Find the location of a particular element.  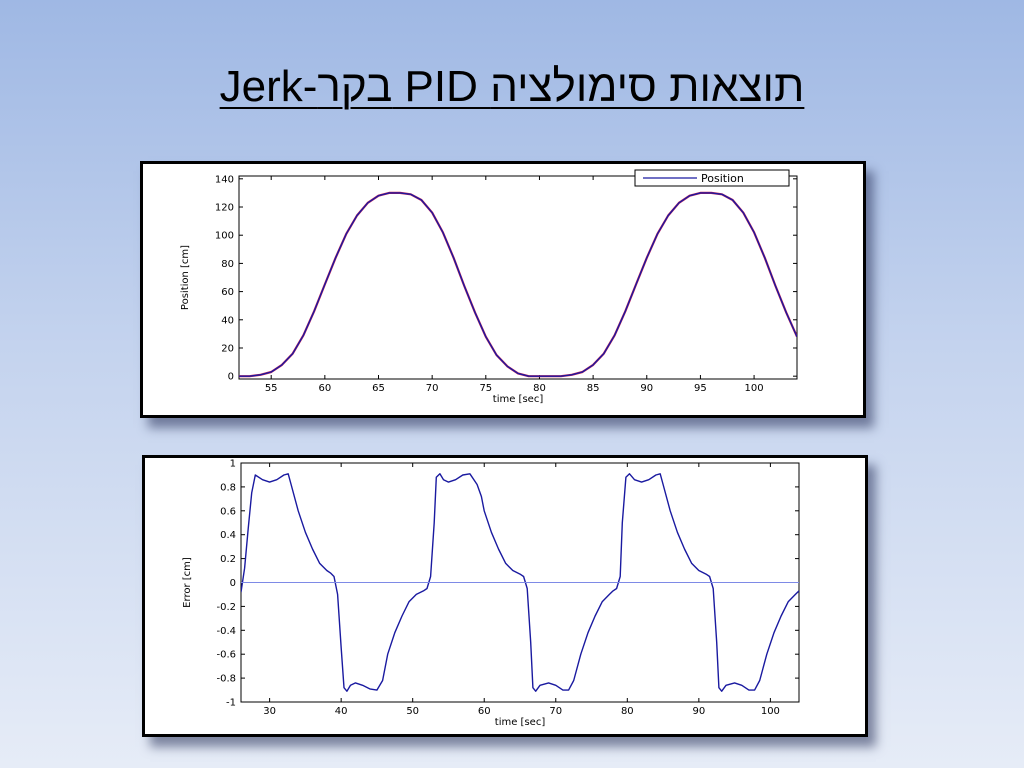

y-tick-label: 40 is located at coordinates (227, 320).